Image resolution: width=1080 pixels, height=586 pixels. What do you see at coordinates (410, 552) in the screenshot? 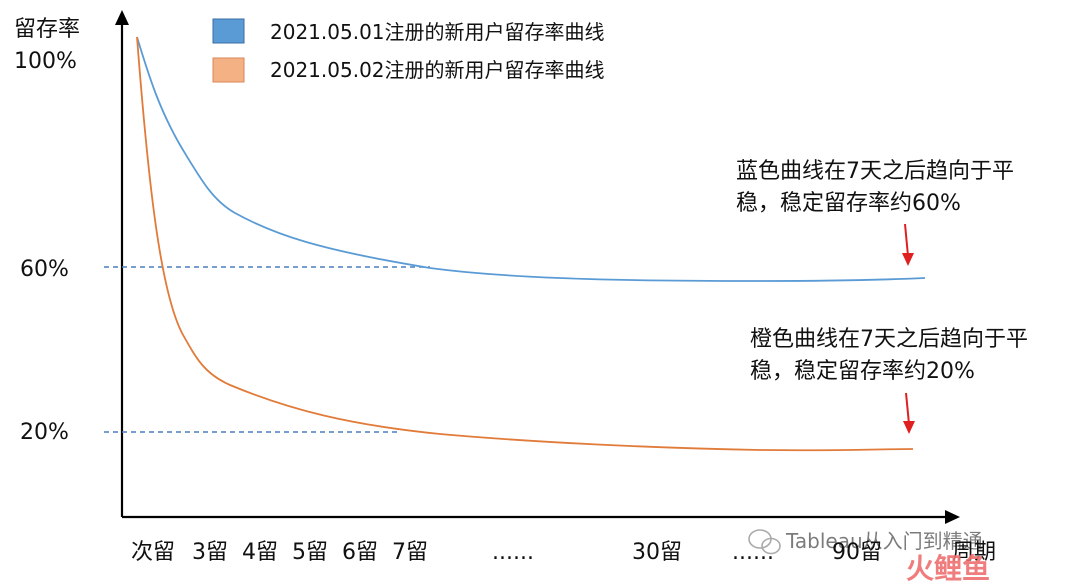
I see `x-tick-label-7: 7留` at bounding box center [410, 552].